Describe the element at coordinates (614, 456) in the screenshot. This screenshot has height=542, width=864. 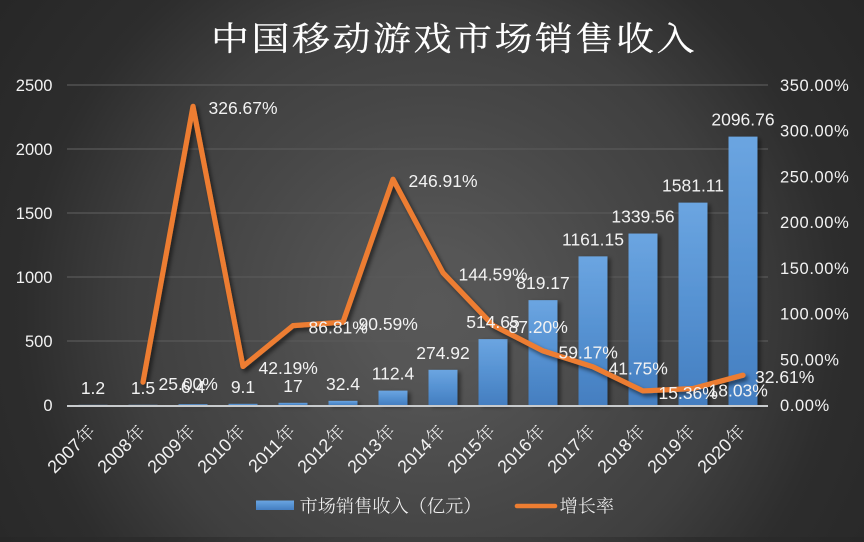
I see `svg-text: 2018` at that location.